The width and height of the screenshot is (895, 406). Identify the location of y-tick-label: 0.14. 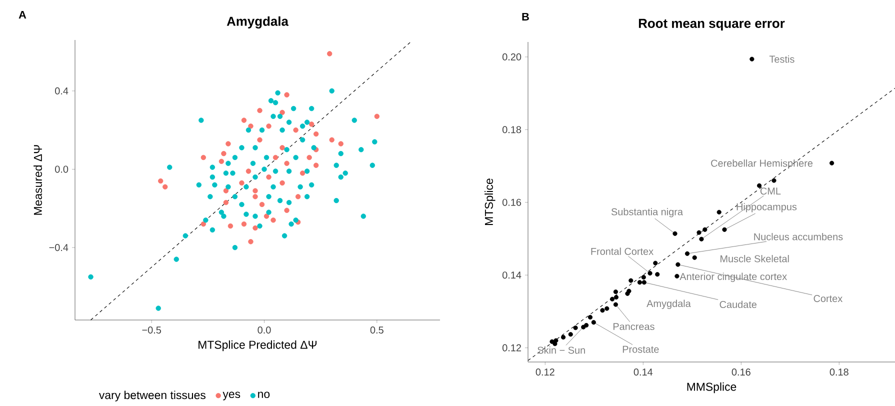
(512, 275).